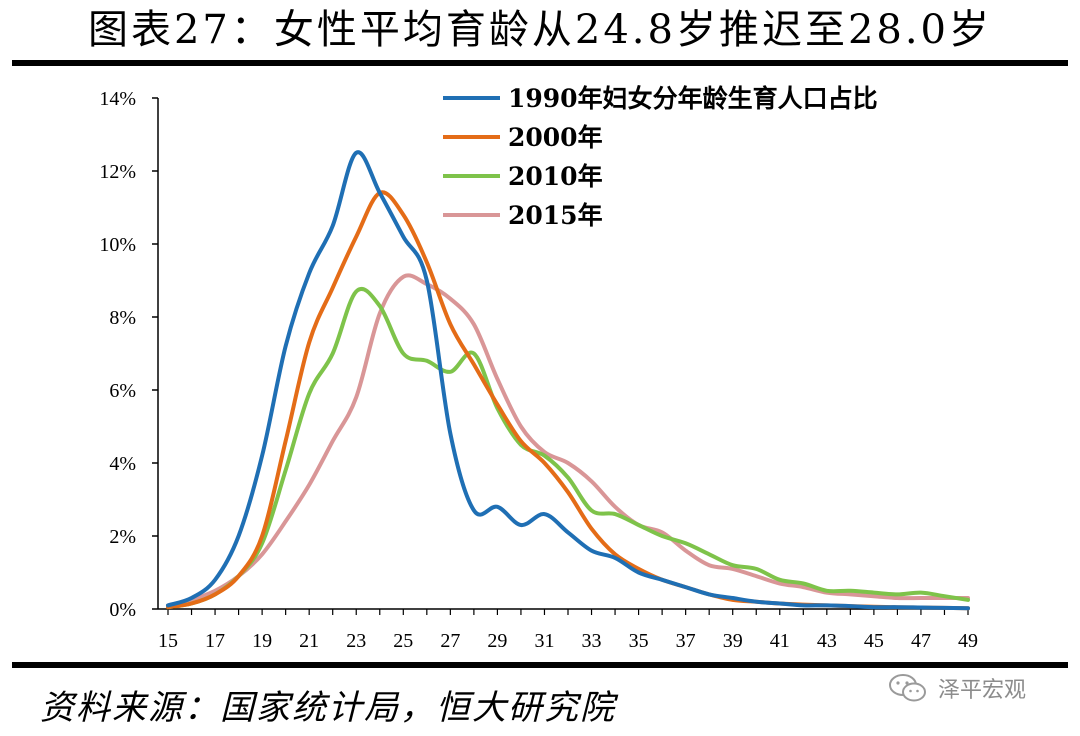 The width and height of the screenshot is (1080, 736). What do you see at coordinates (693, 98) in the screenshot?
I see `legend-label: 1990年妇女分年龄生育人口占比` at bounding box center [693, 98].